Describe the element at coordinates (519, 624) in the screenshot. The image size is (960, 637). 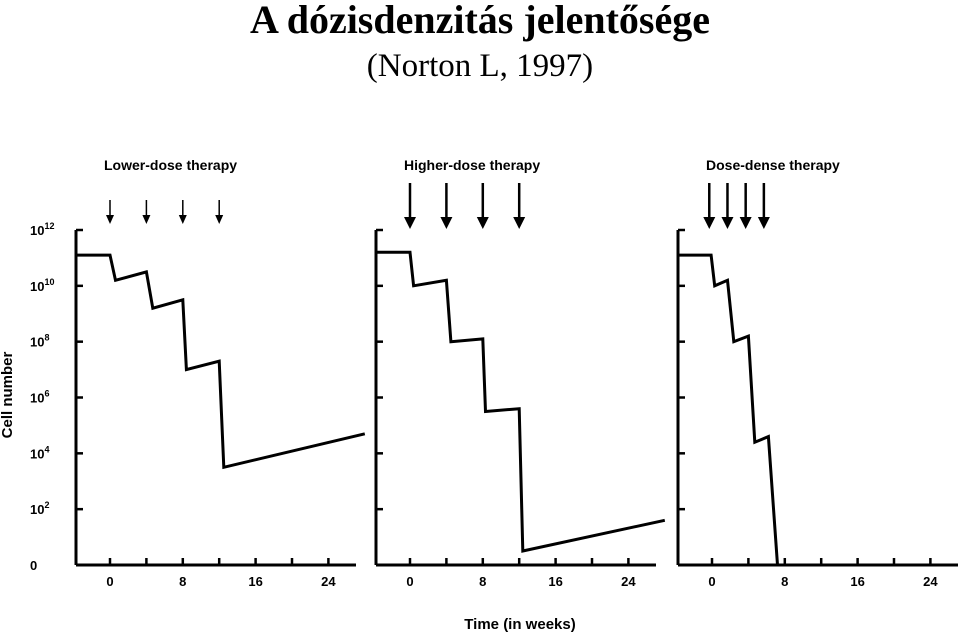
I see `x-axis-label: Time (in weeks)` at that location.